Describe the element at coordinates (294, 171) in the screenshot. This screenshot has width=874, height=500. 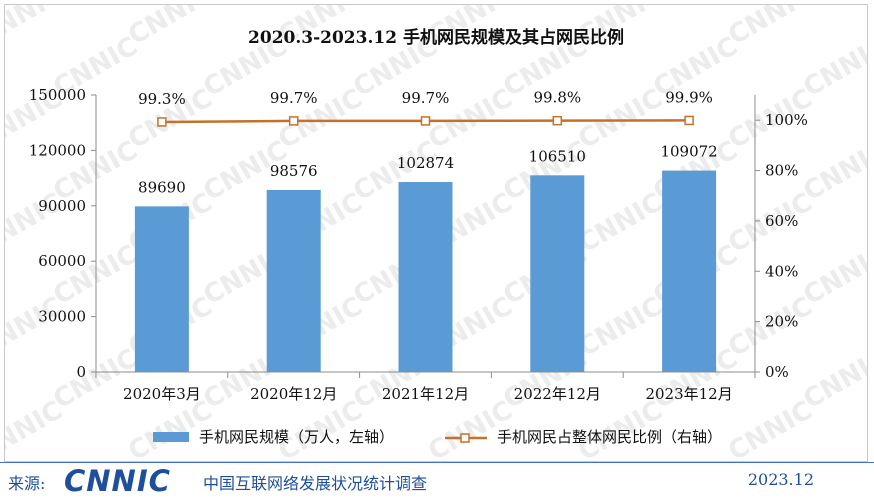
I see `bar-value-label: 98576` at that location.